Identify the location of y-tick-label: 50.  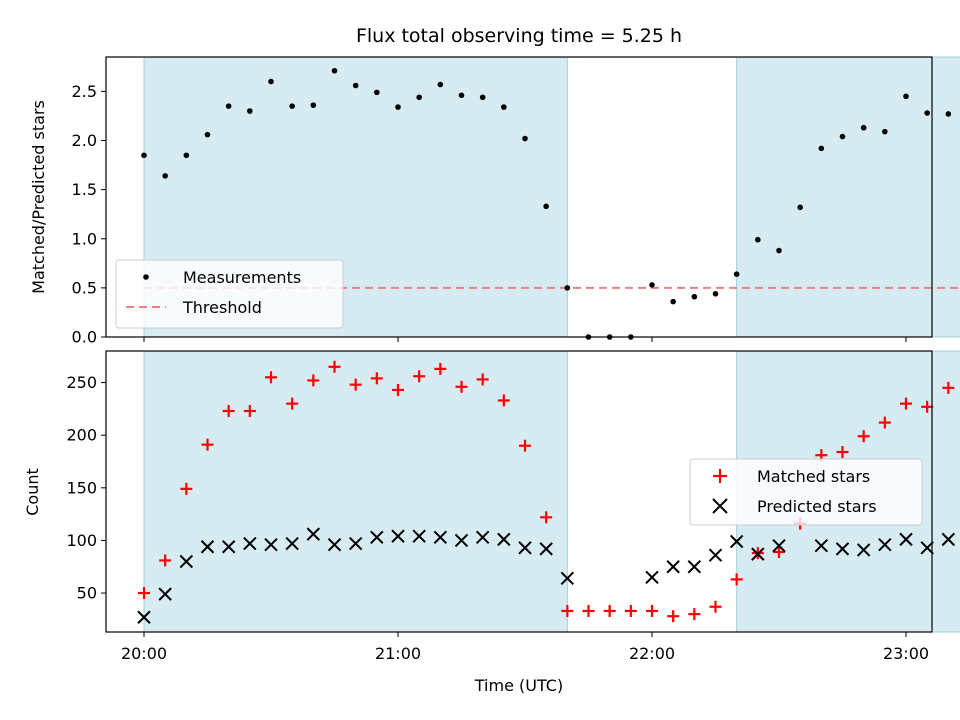
(87, 593).